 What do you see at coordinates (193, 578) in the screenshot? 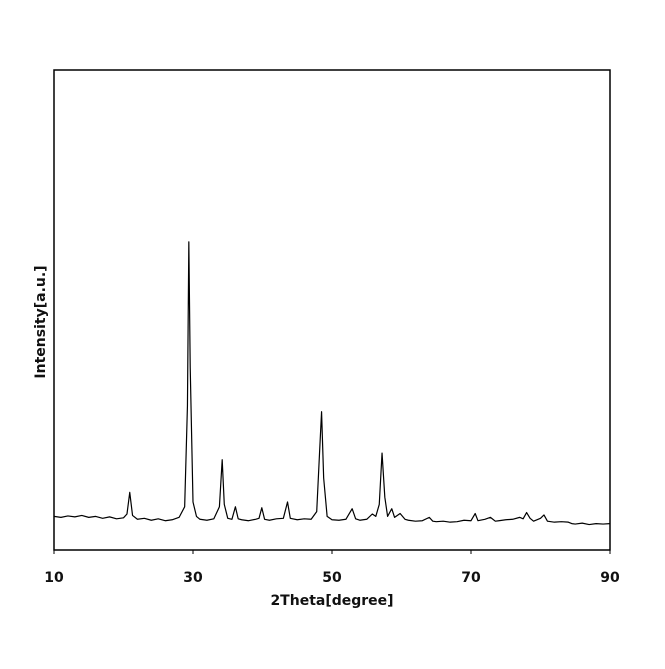
I see `x-tick-label: 30` at bounding box center [193, 578].